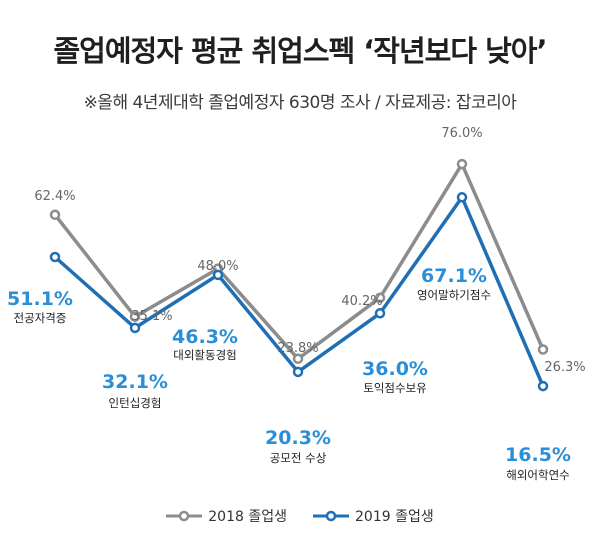 This screenshot has height=536, width=600. I want to click on category-label: 토익점수보유, so click(394, 388).